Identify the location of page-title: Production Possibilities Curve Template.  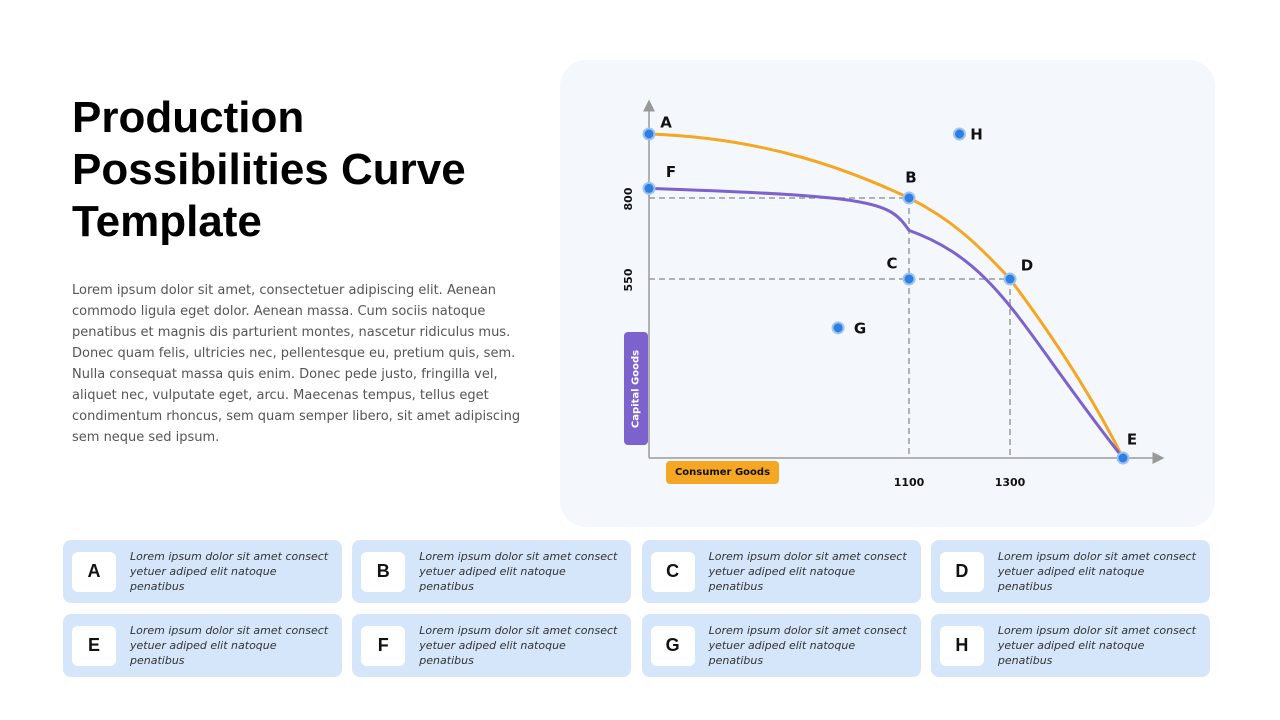
(292, 170).